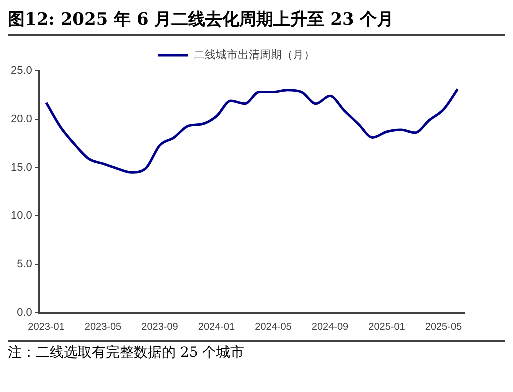  Describe the element at coordinates (21, 216) in the screenshot. I see `y-tick-label: 10.0` at that location.